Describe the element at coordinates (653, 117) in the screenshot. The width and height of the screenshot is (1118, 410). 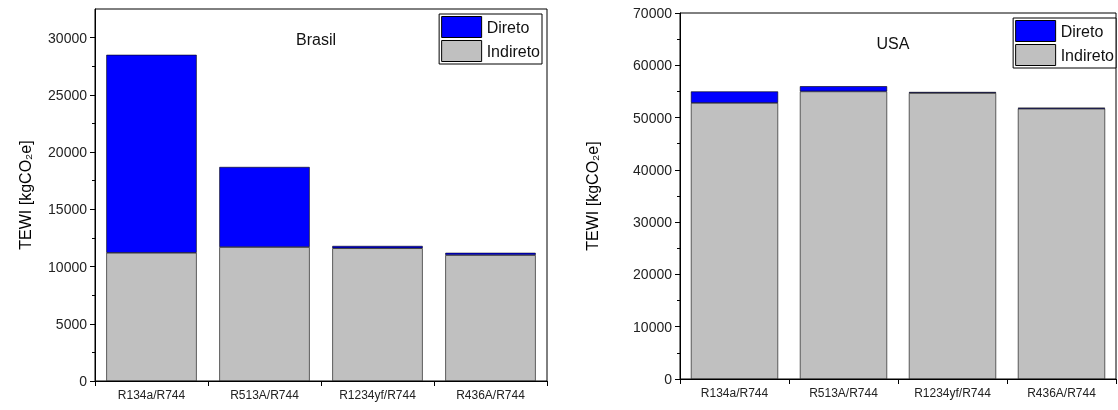
I see `y-tick-label: 50000` at that location.